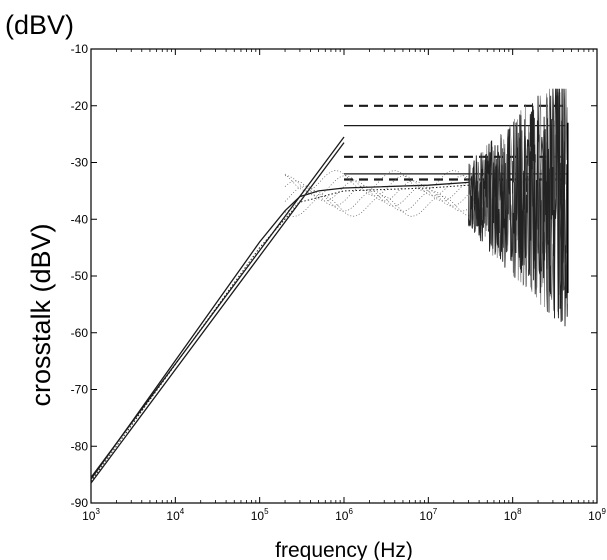 The height and width of the screenshot is (560, 607). Describe the element at coordinates (80, 276) in the screenshot. I see `y-tick-label-5: -50` at that location.